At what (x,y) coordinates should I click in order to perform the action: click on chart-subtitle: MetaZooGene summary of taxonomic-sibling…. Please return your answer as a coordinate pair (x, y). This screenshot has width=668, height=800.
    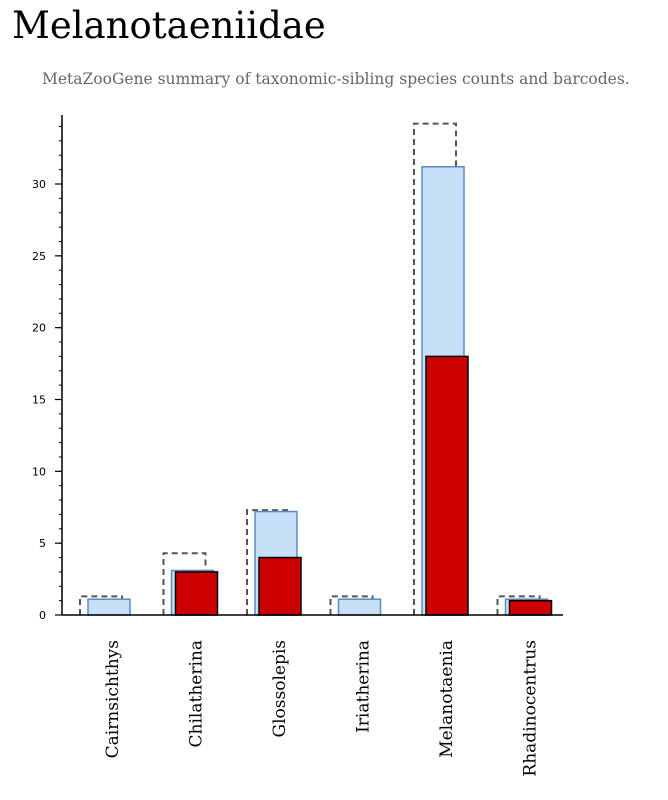
    Looking at the image, I should click on (336, 79).